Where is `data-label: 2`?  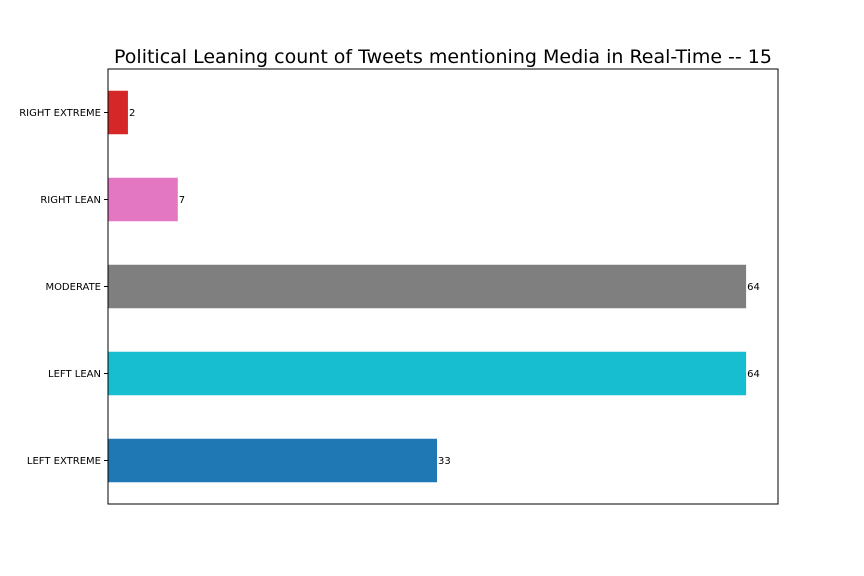
data-label: 2 is located at coordinates (132, 113).